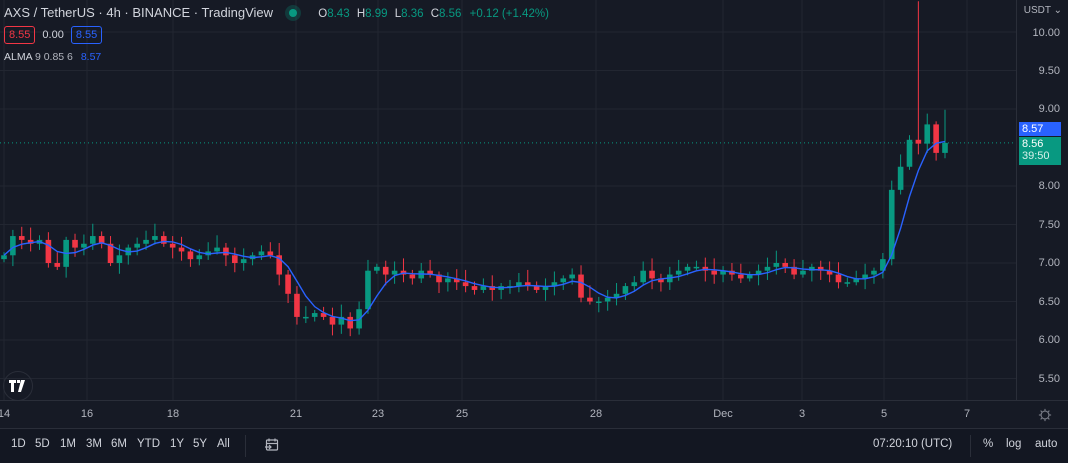  What do you see at coordinates (177, 444) in the screenshot?
I see `range-1y-button: 1Y` at bounding box center [177, 444].